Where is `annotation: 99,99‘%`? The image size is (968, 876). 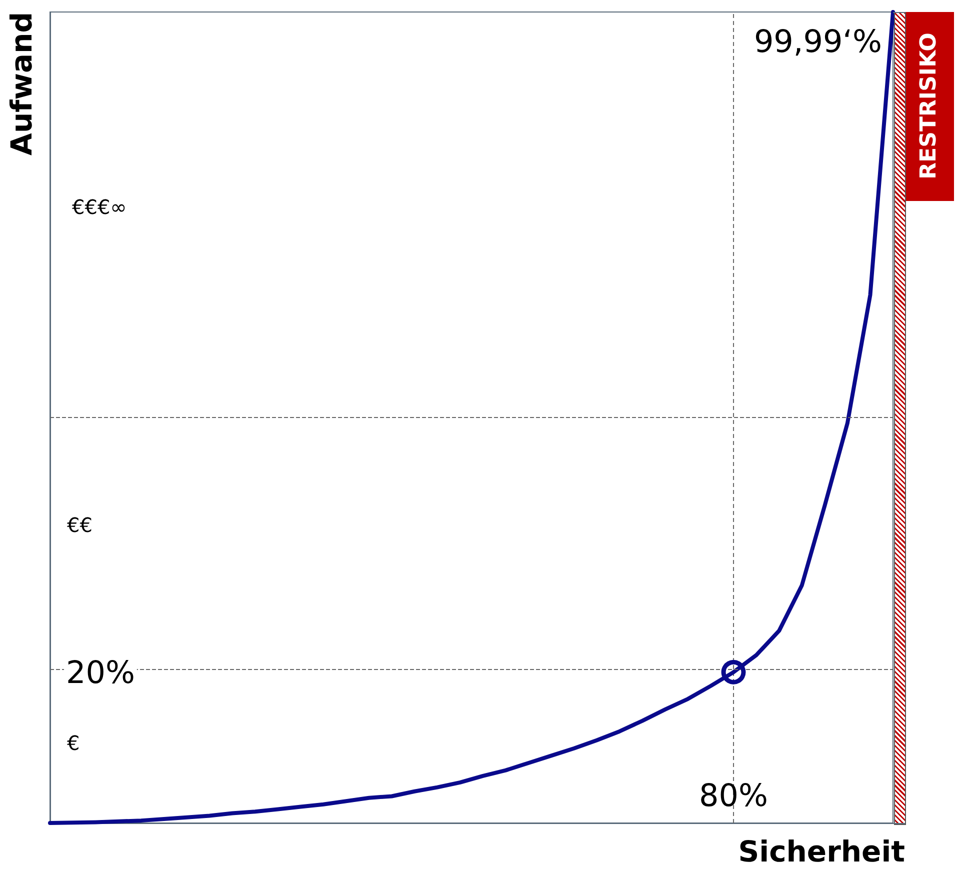
annotation: 99,99‘% is located at coordinates (818, 42).